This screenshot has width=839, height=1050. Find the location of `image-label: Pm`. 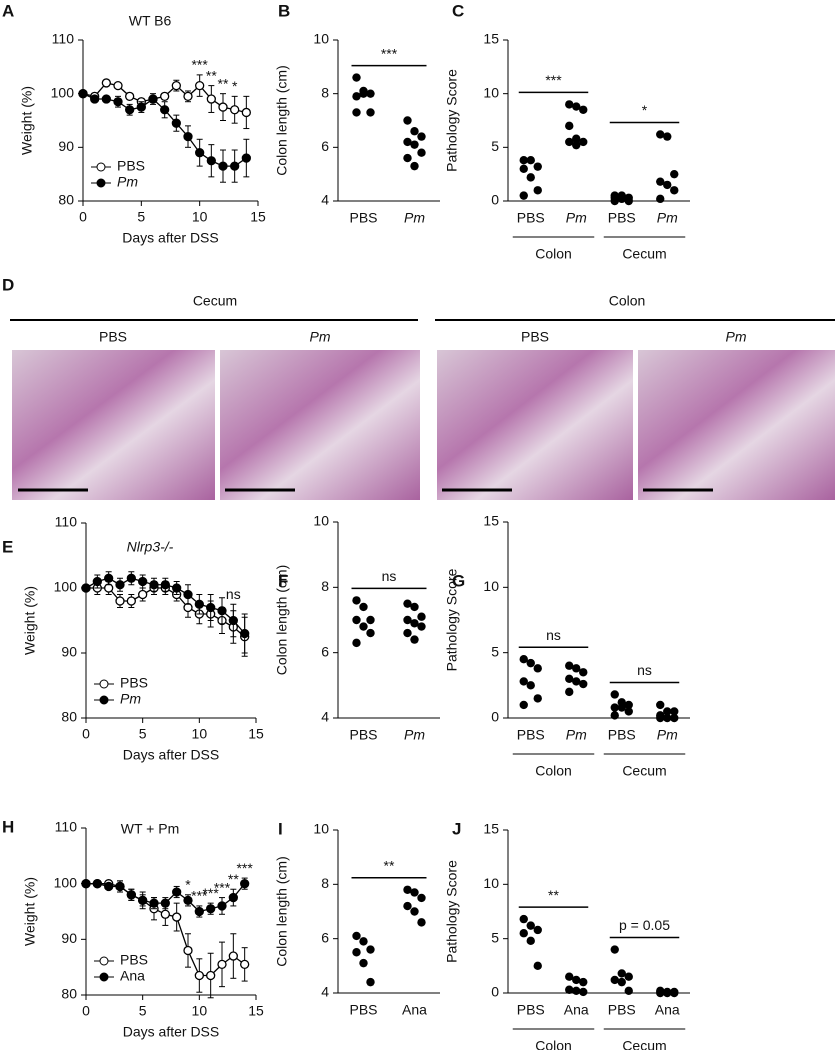

image-label: Pm is located at coordinates (736, 337).